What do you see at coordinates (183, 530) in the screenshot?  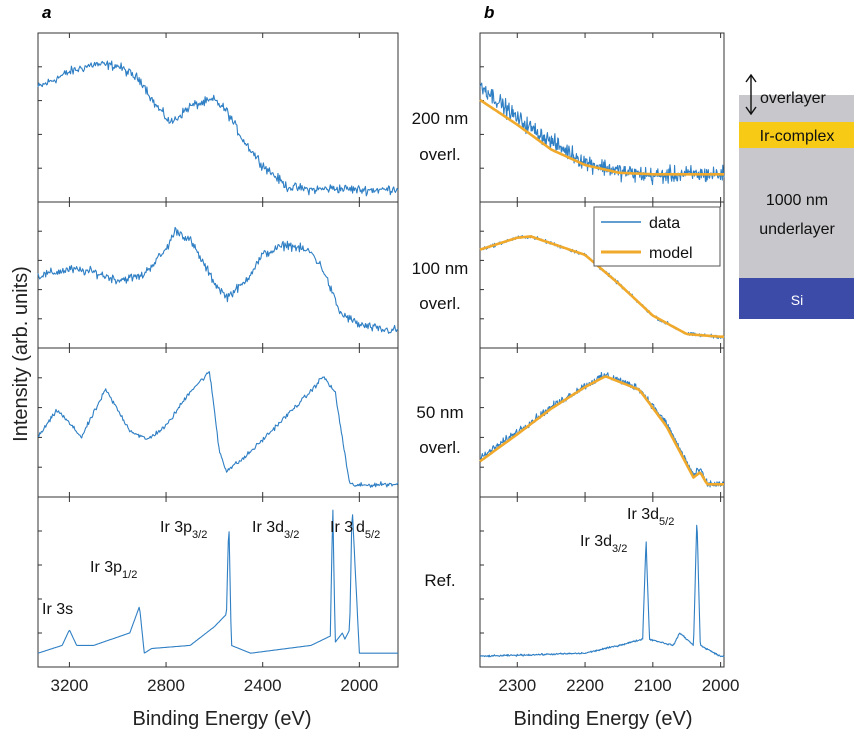 I see `peak-label-ir-3p32: Ir 3p3/2` at bounding box center [183, 530].